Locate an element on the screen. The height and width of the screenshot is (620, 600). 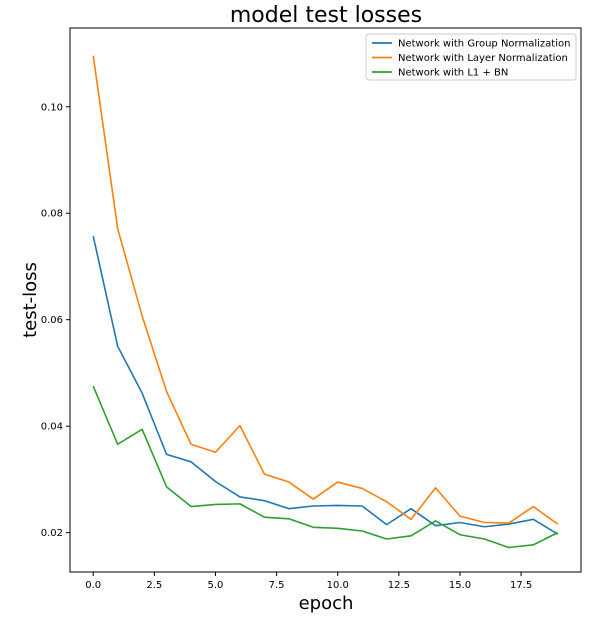
x-axis-label: epoch is located at coordinates (326, 603).